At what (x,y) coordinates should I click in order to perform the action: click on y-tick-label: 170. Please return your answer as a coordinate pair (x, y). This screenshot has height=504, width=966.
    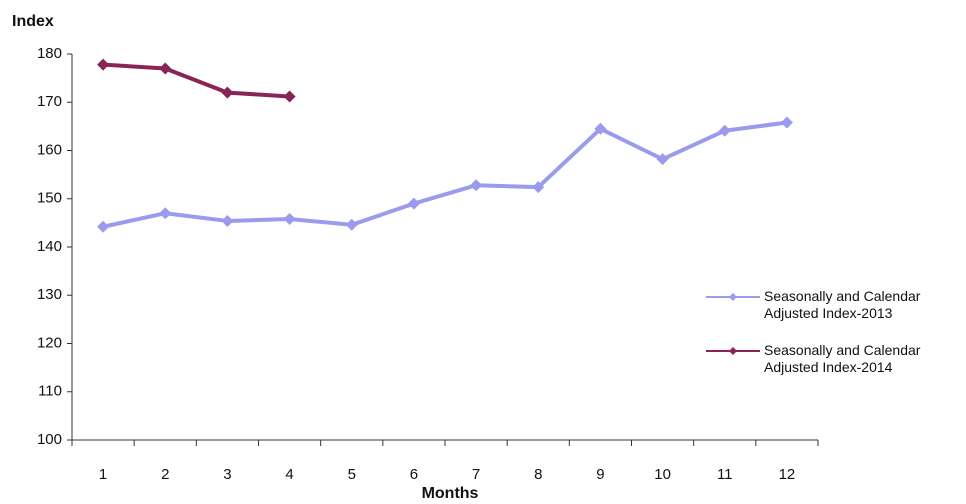
    Looking at the image, I should click on (49, 101).